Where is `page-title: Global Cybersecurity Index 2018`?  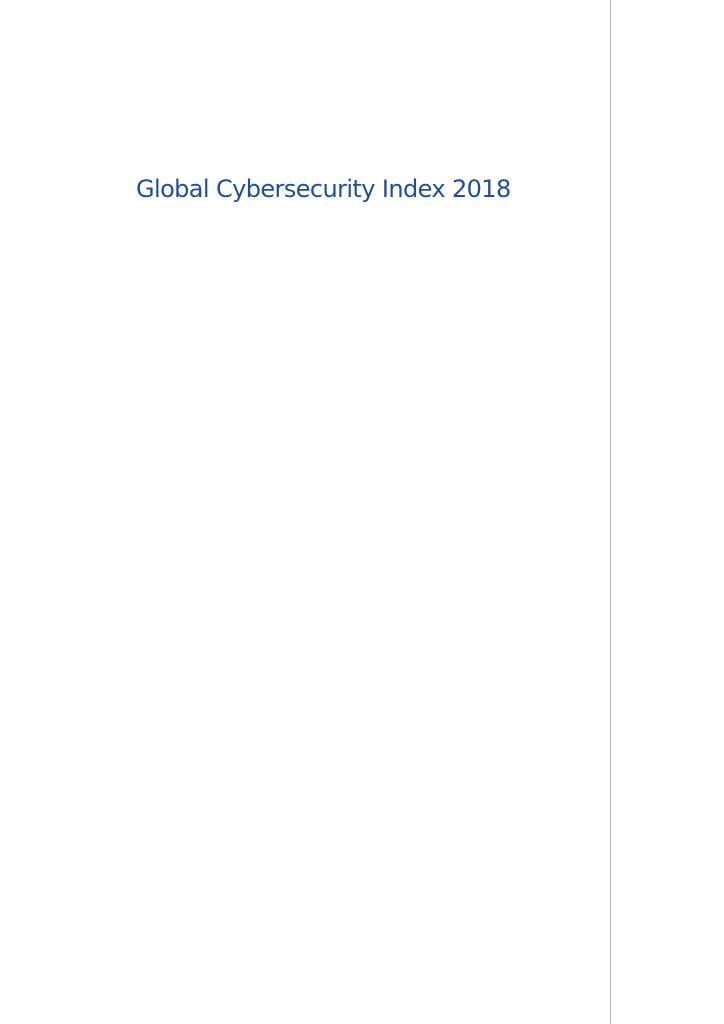 page-title: Global Cybersecurity Index 2018 is located at coordinates (323, 189).